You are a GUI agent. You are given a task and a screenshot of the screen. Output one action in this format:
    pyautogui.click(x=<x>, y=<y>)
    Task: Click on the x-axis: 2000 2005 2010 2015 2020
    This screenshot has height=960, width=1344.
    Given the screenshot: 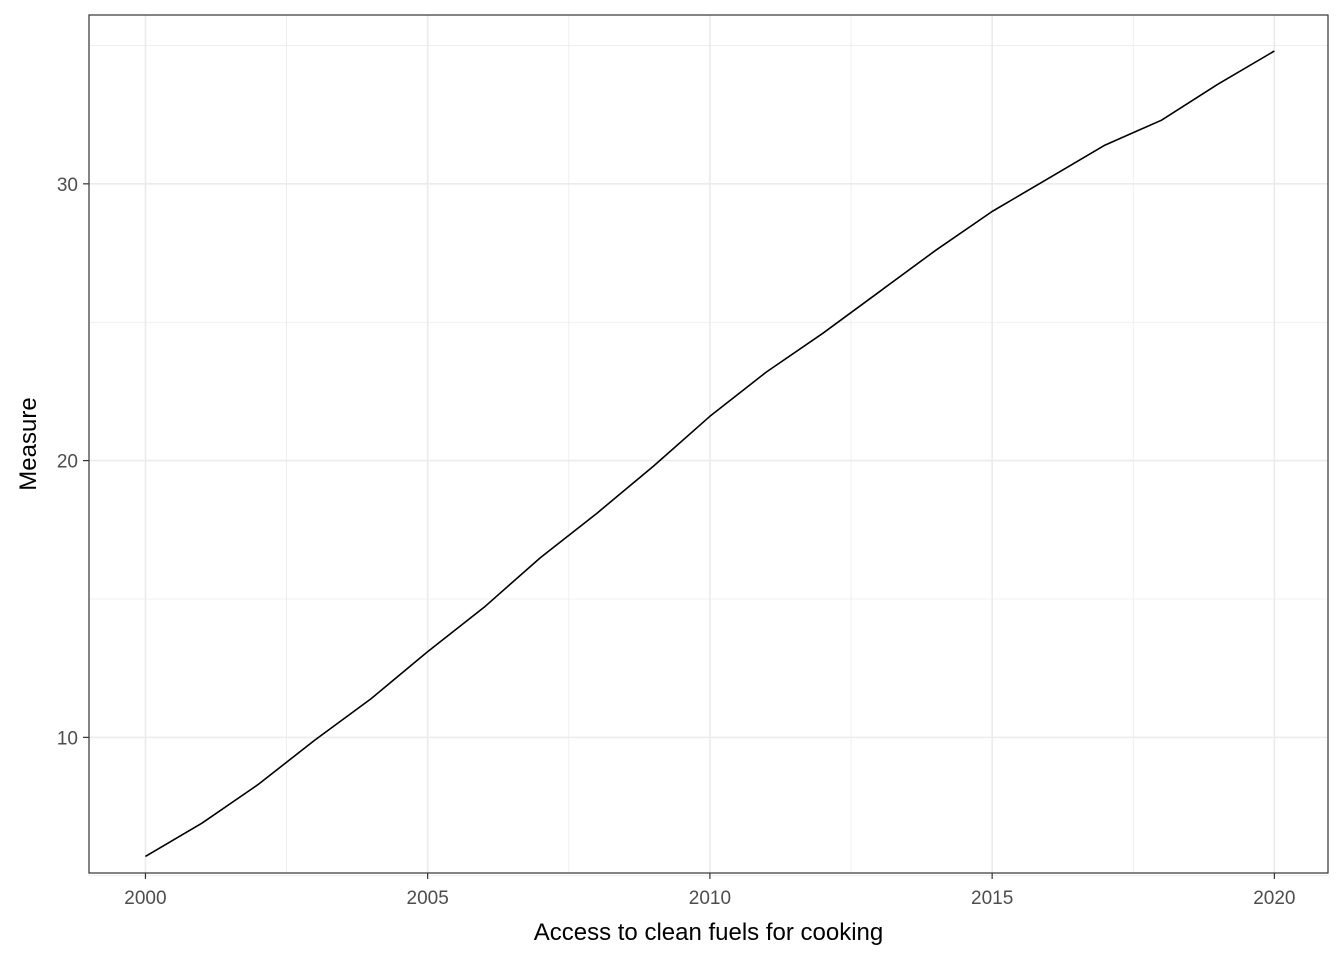 What is the action you would take?
    pyautogui.click(x=710, y=891)
    